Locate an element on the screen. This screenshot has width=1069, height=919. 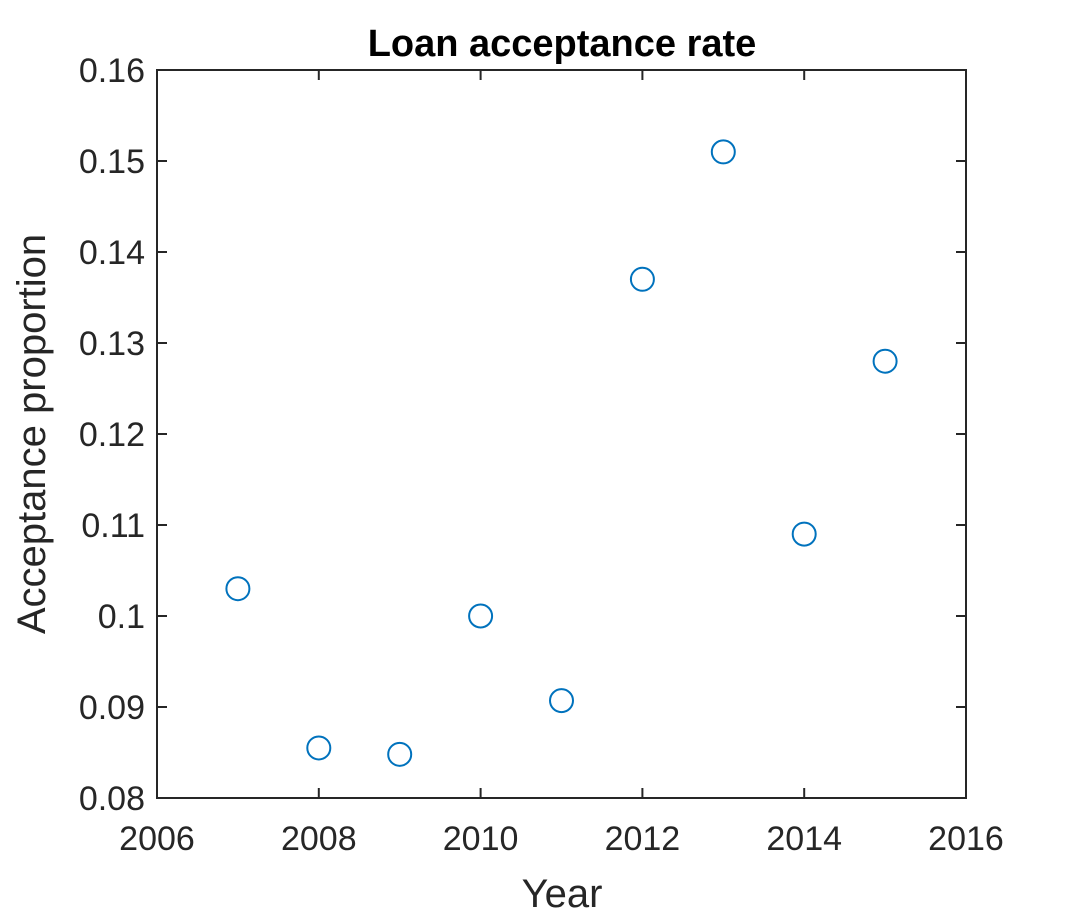
x-tick-label: 2006 is located at coordinates (157, 839).